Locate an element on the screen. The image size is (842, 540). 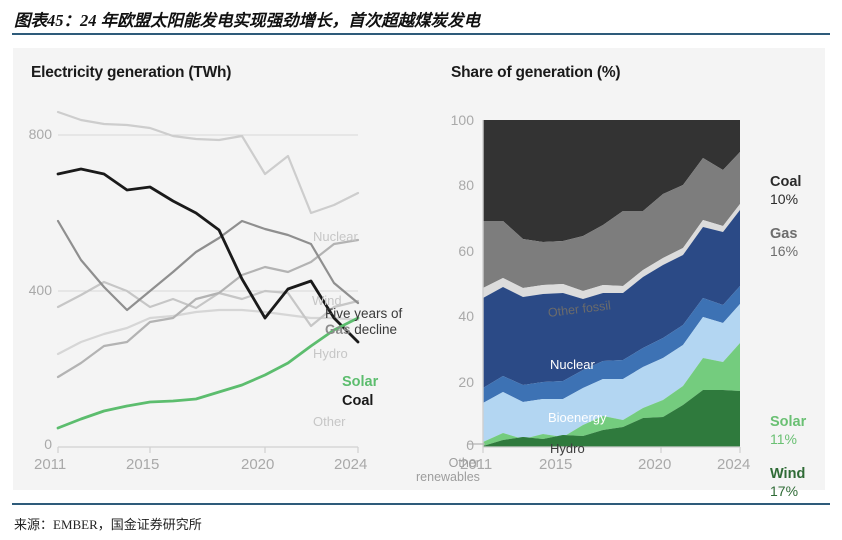
right-x-tick-2011: 2011 is located at coordinates (476, 464).